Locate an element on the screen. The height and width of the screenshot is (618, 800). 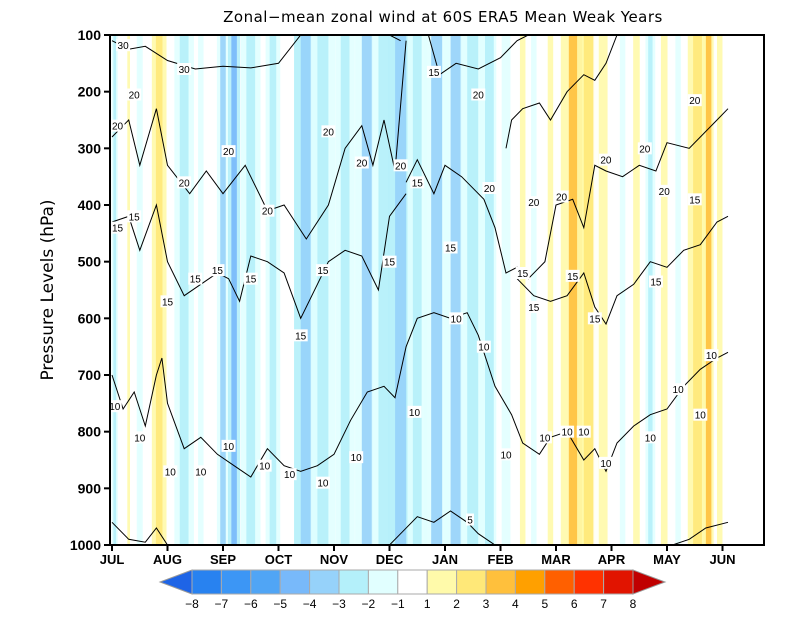
y-tick-label: 900 is located at coordinates (90, 488).